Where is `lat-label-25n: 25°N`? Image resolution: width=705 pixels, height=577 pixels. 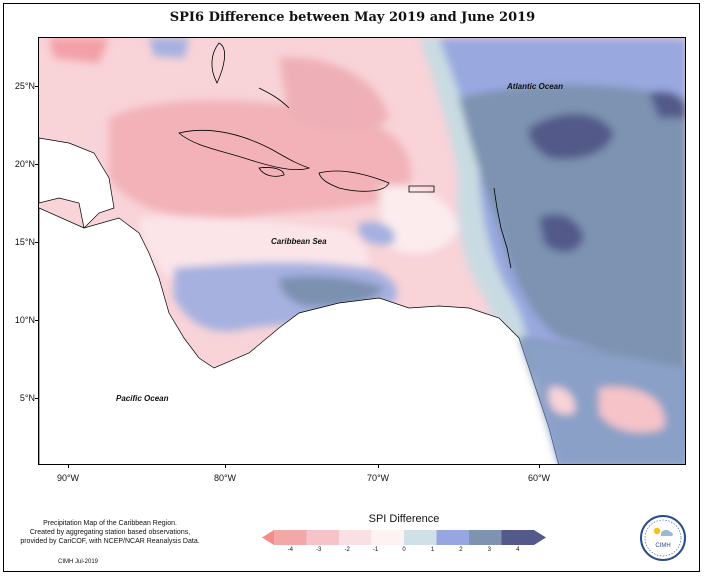 lat-label-25n: 25°N is located at coordinates (24, 86).